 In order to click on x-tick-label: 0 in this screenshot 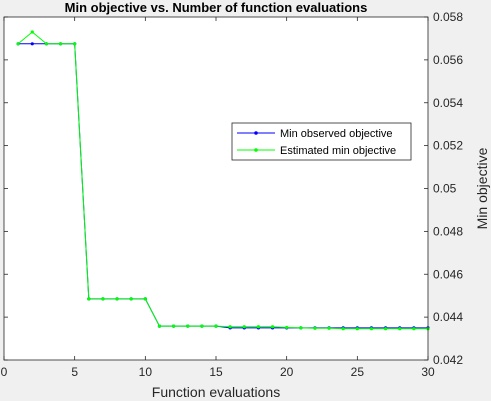, I will do `click(4, 372)`.